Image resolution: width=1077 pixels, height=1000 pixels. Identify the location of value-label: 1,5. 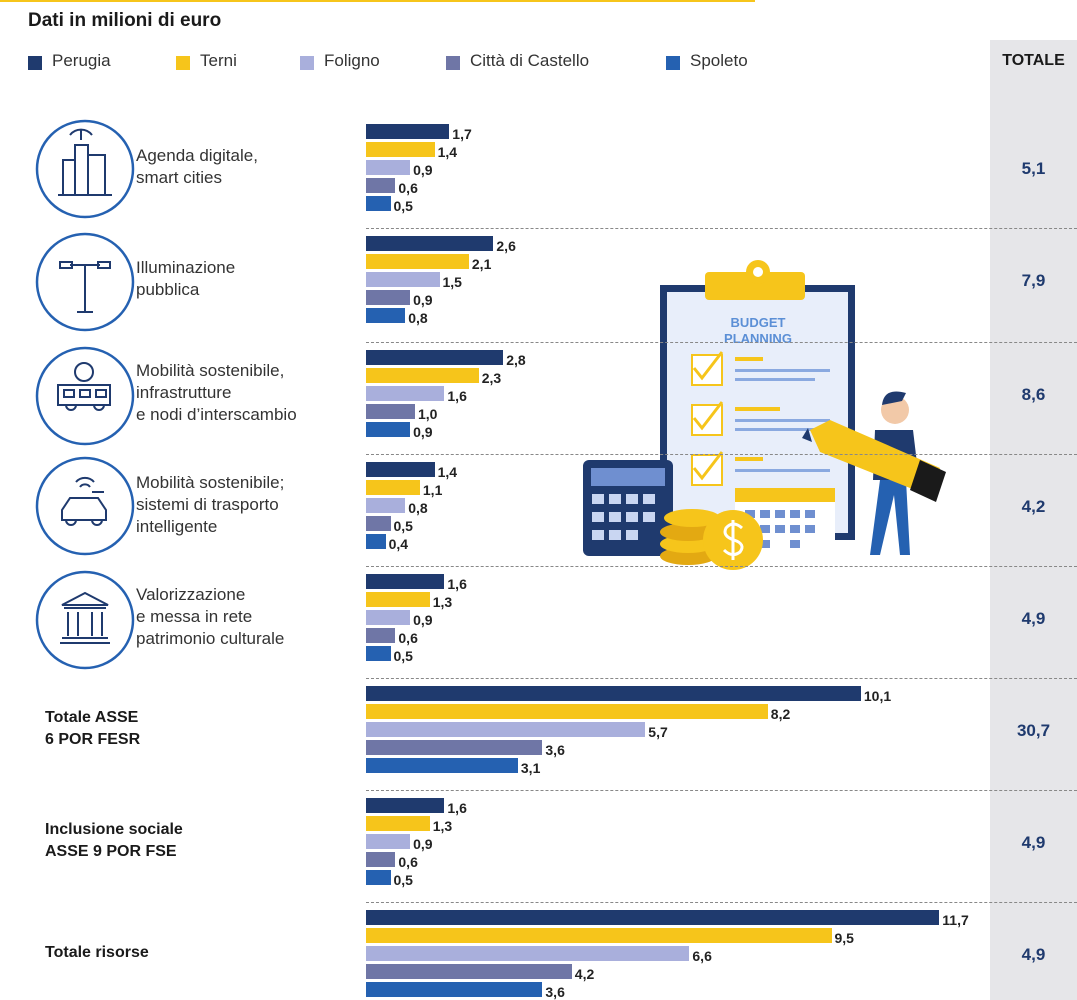
(452, 282).